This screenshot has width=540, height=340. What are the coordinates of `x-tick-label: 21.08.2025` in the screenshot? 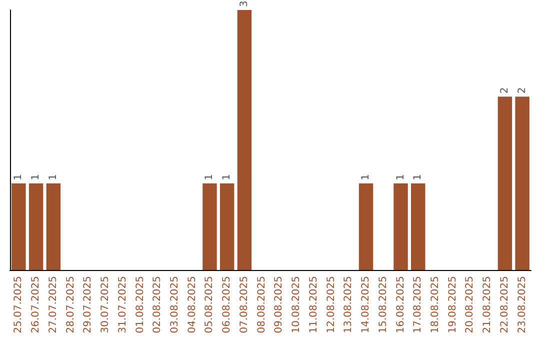 It's located at (488, 305).